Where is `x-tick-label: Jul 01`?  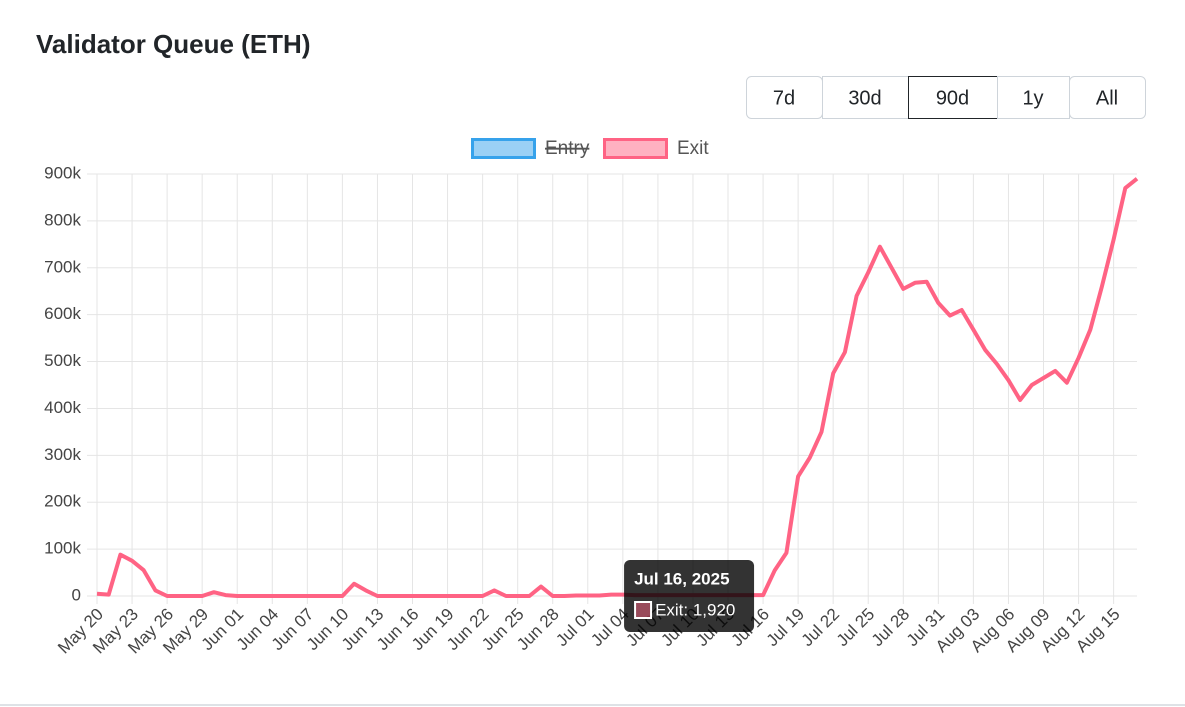 x-tick-label: Jul 01 is located at coordinates (575, 628).